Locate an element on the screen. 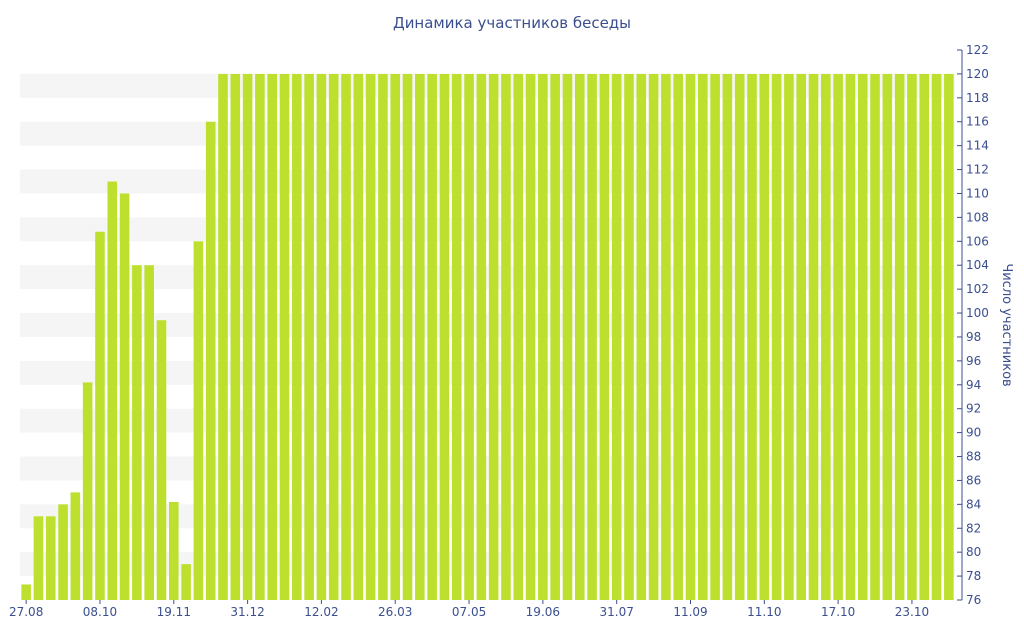 The width and height of the screenshot is (1024, 640). x-tick-label: 27.08 is located at coordinates (26, 612).